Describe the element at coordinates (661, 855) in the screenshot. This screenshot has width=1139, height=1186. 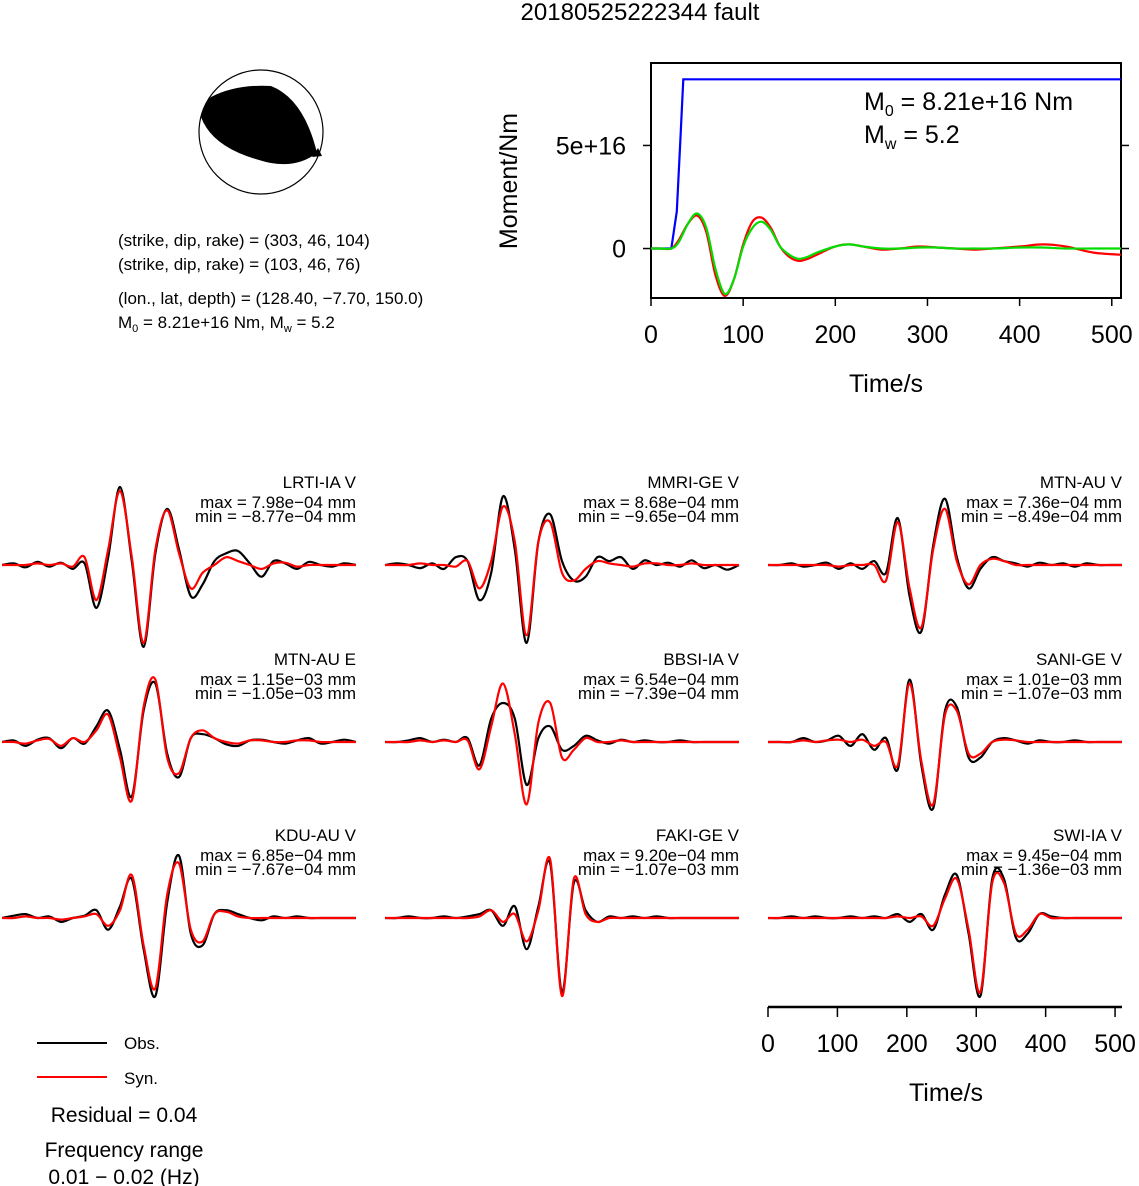
I see `max-amplitude-label: max = 9.20e−04 mm` at that location.